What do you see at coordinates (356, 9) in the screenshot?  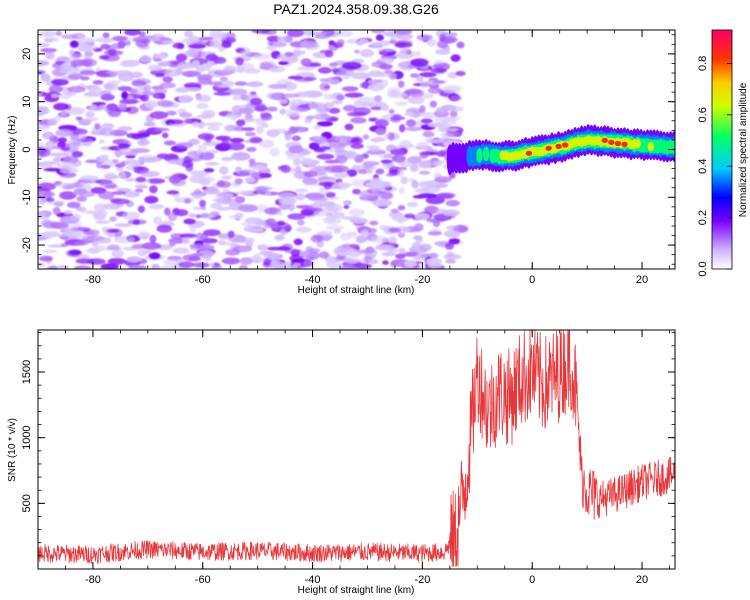 I see `figure-title: PAZ1.2024.358.09.38.G26` at bounding box center [356, 9].